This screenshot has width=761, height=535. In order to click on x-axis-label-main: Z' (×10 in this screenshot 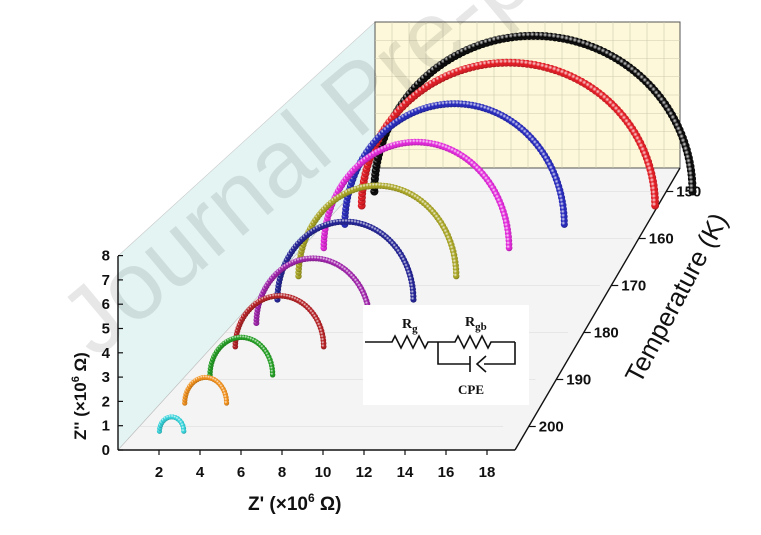, I will do `click(278, 504)`.